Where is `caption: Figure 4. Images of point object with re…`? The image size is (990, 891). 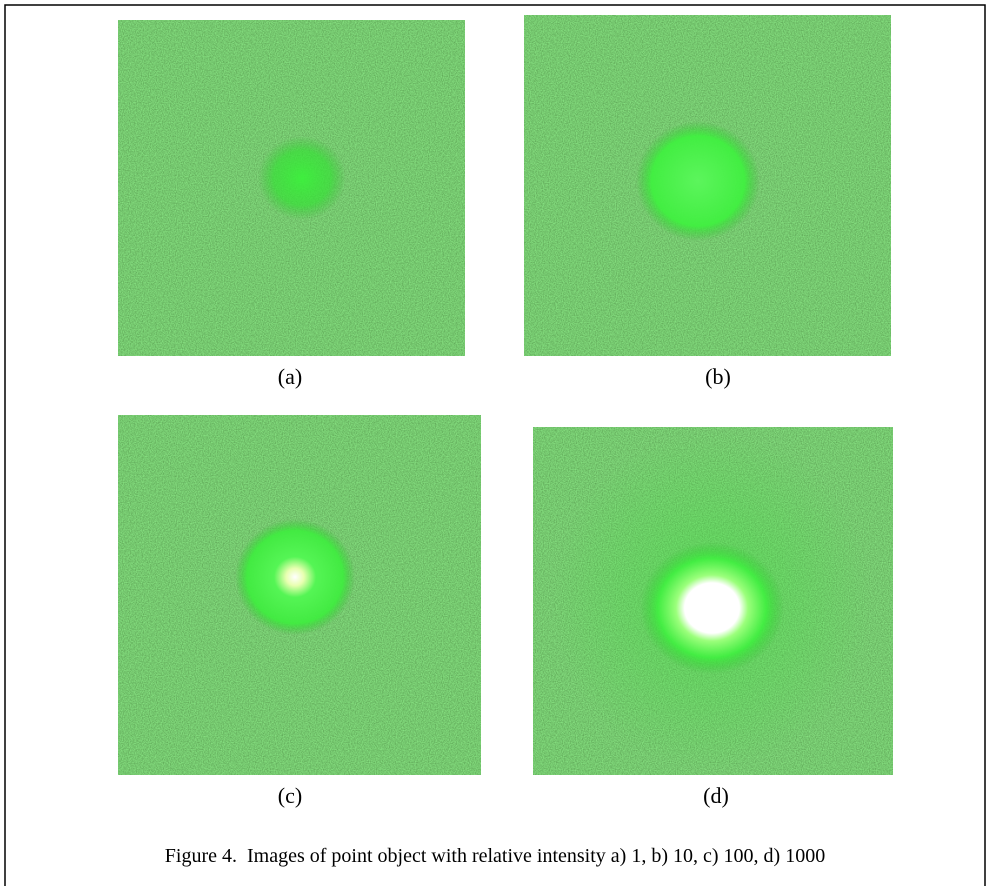 caption: Figure 4. Images of point object with re… is located at coordinates (495, 856).